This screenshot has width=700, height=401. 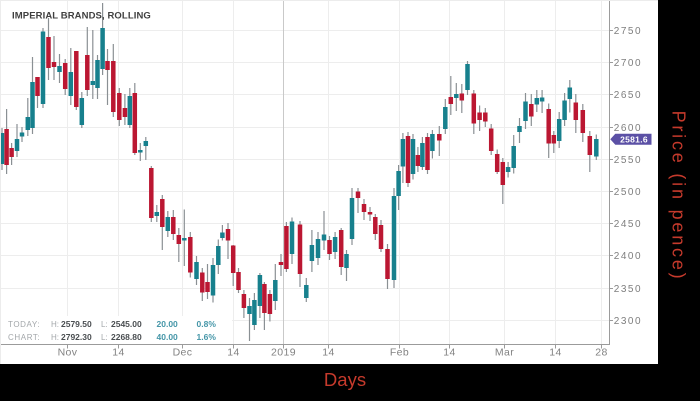 What do you see at coordinates (207, 324) in the screenshot?
I see `svg-text: 0.8%` at bounding box center [207, 324].